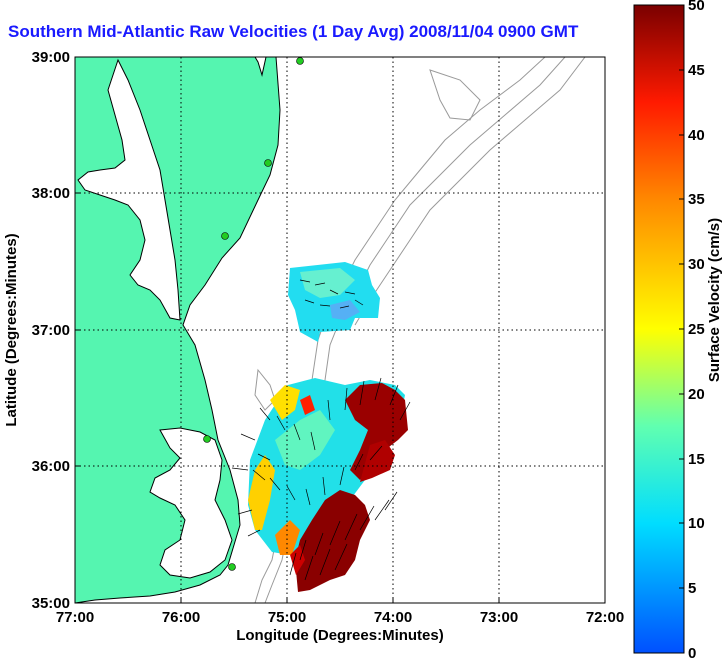 The width and height of the screenshot is (724, 659). What do you see at coordinates (51, 330) in the screenshot?
I see `y-tick-label: 37:00` at bounding box center [51, 330].